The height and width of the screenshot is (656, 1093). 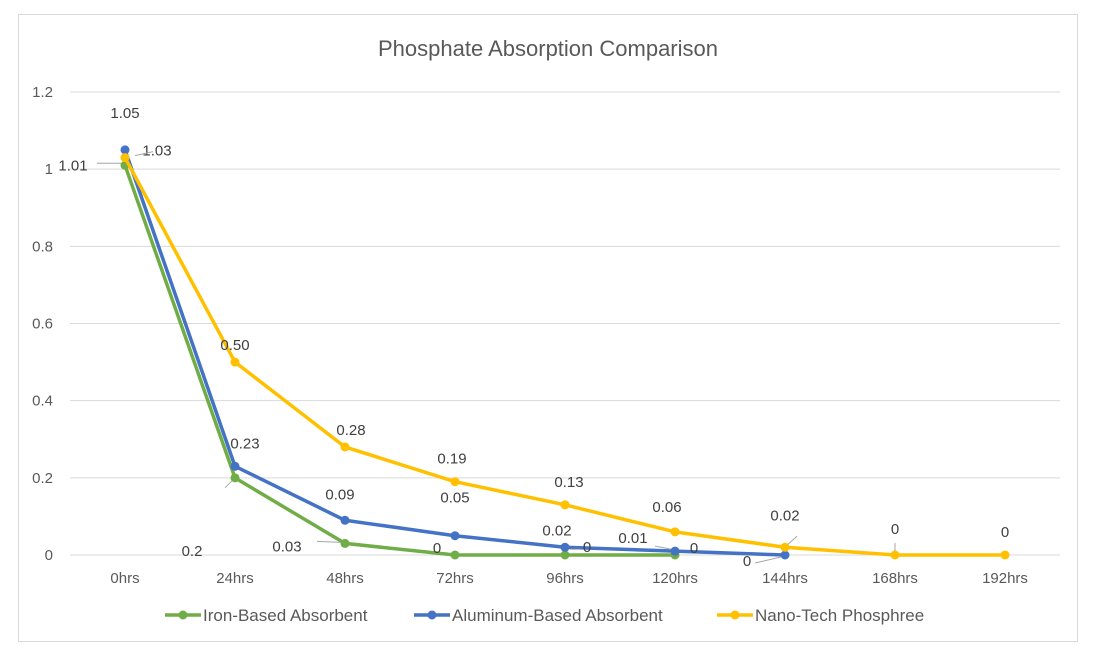 I want to click on y-tick-label: 0.4, so click(x=42, y=401).